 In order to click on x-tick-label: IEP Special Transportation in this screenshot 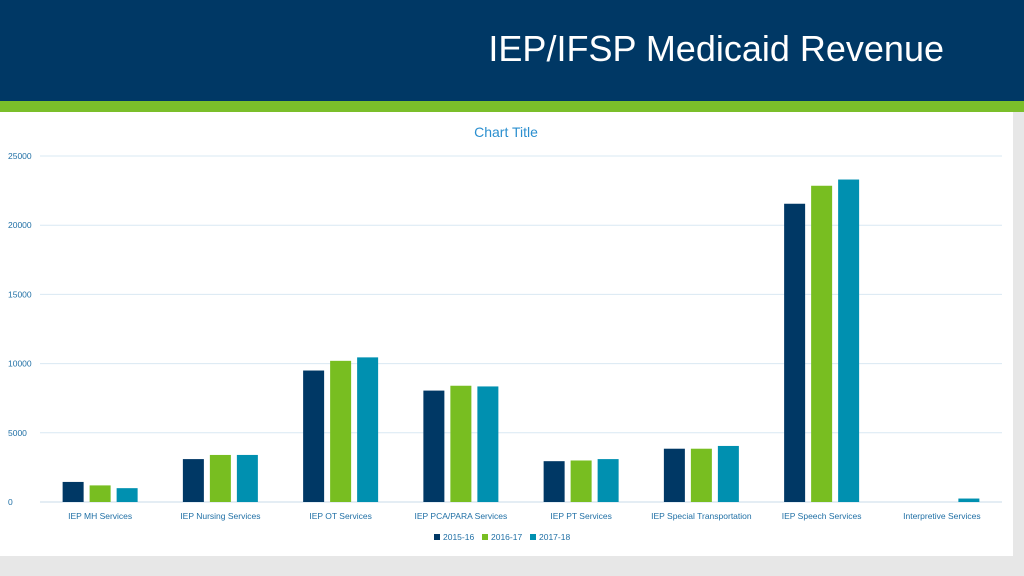, I will do `click(701, 516)`.